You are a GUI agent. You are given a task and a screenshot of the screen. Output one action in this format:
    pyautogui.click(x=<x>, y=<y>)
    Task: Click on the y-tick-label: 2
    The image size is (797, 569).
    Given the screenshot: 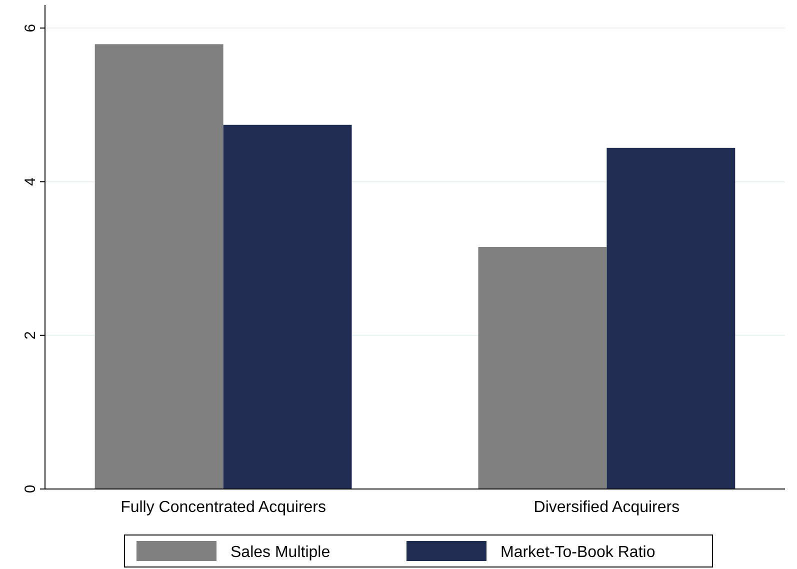 What is the action you would take?
    pyautogui.click(x=30, y=335)
    